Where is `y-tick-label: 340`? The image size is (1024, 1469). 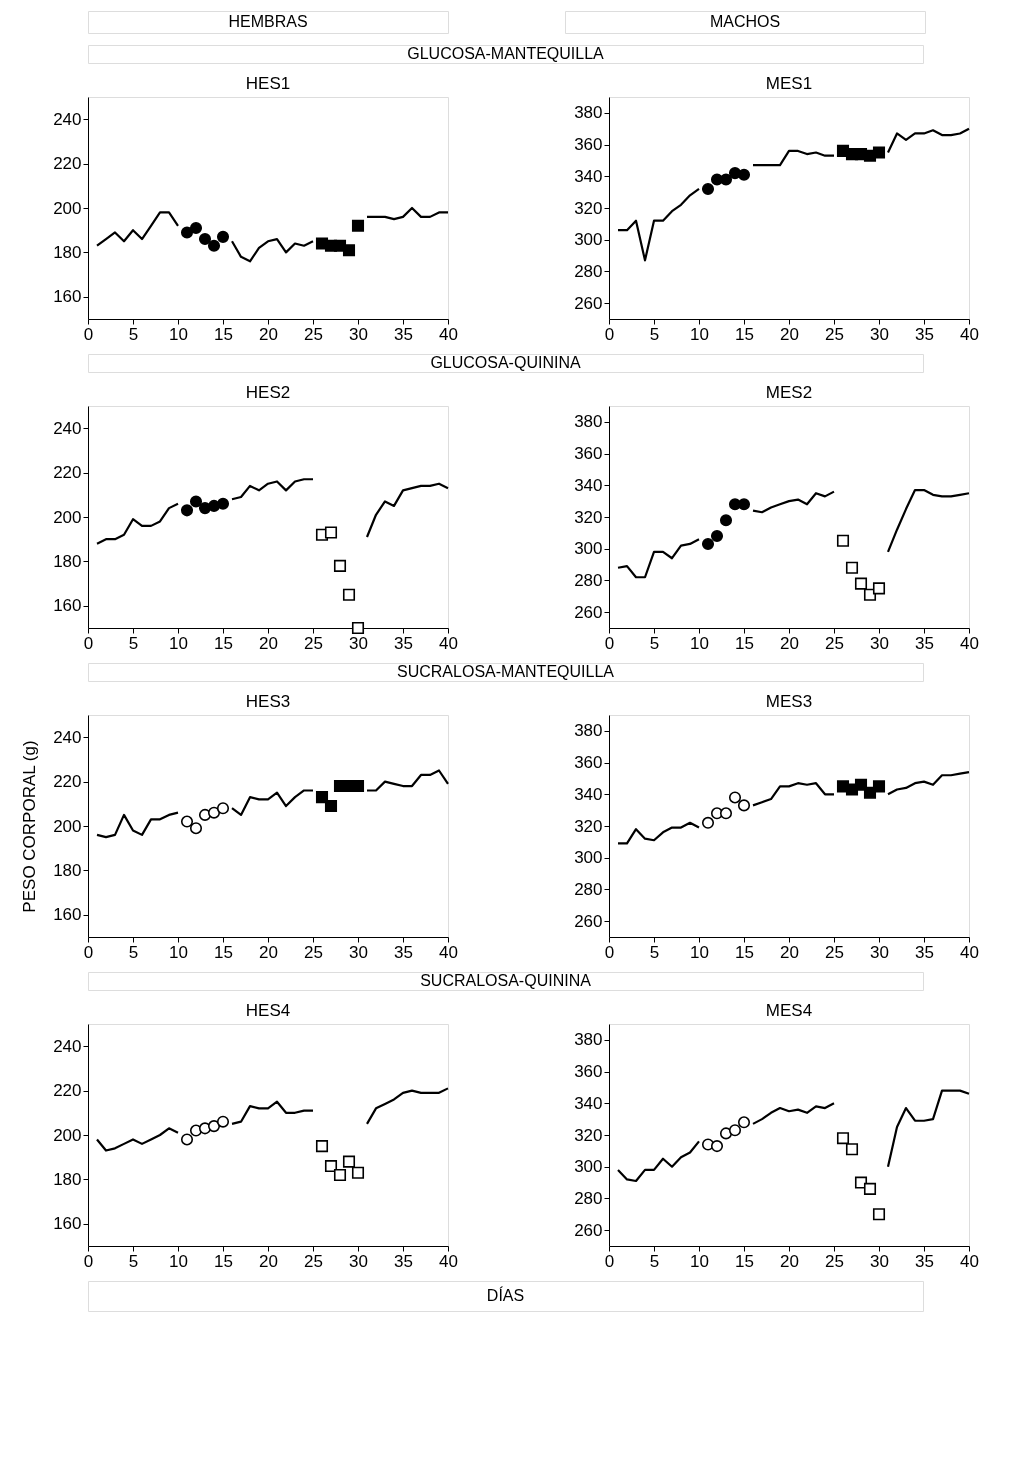 y-tick-label: 340 is located at coordinates (588, 485).